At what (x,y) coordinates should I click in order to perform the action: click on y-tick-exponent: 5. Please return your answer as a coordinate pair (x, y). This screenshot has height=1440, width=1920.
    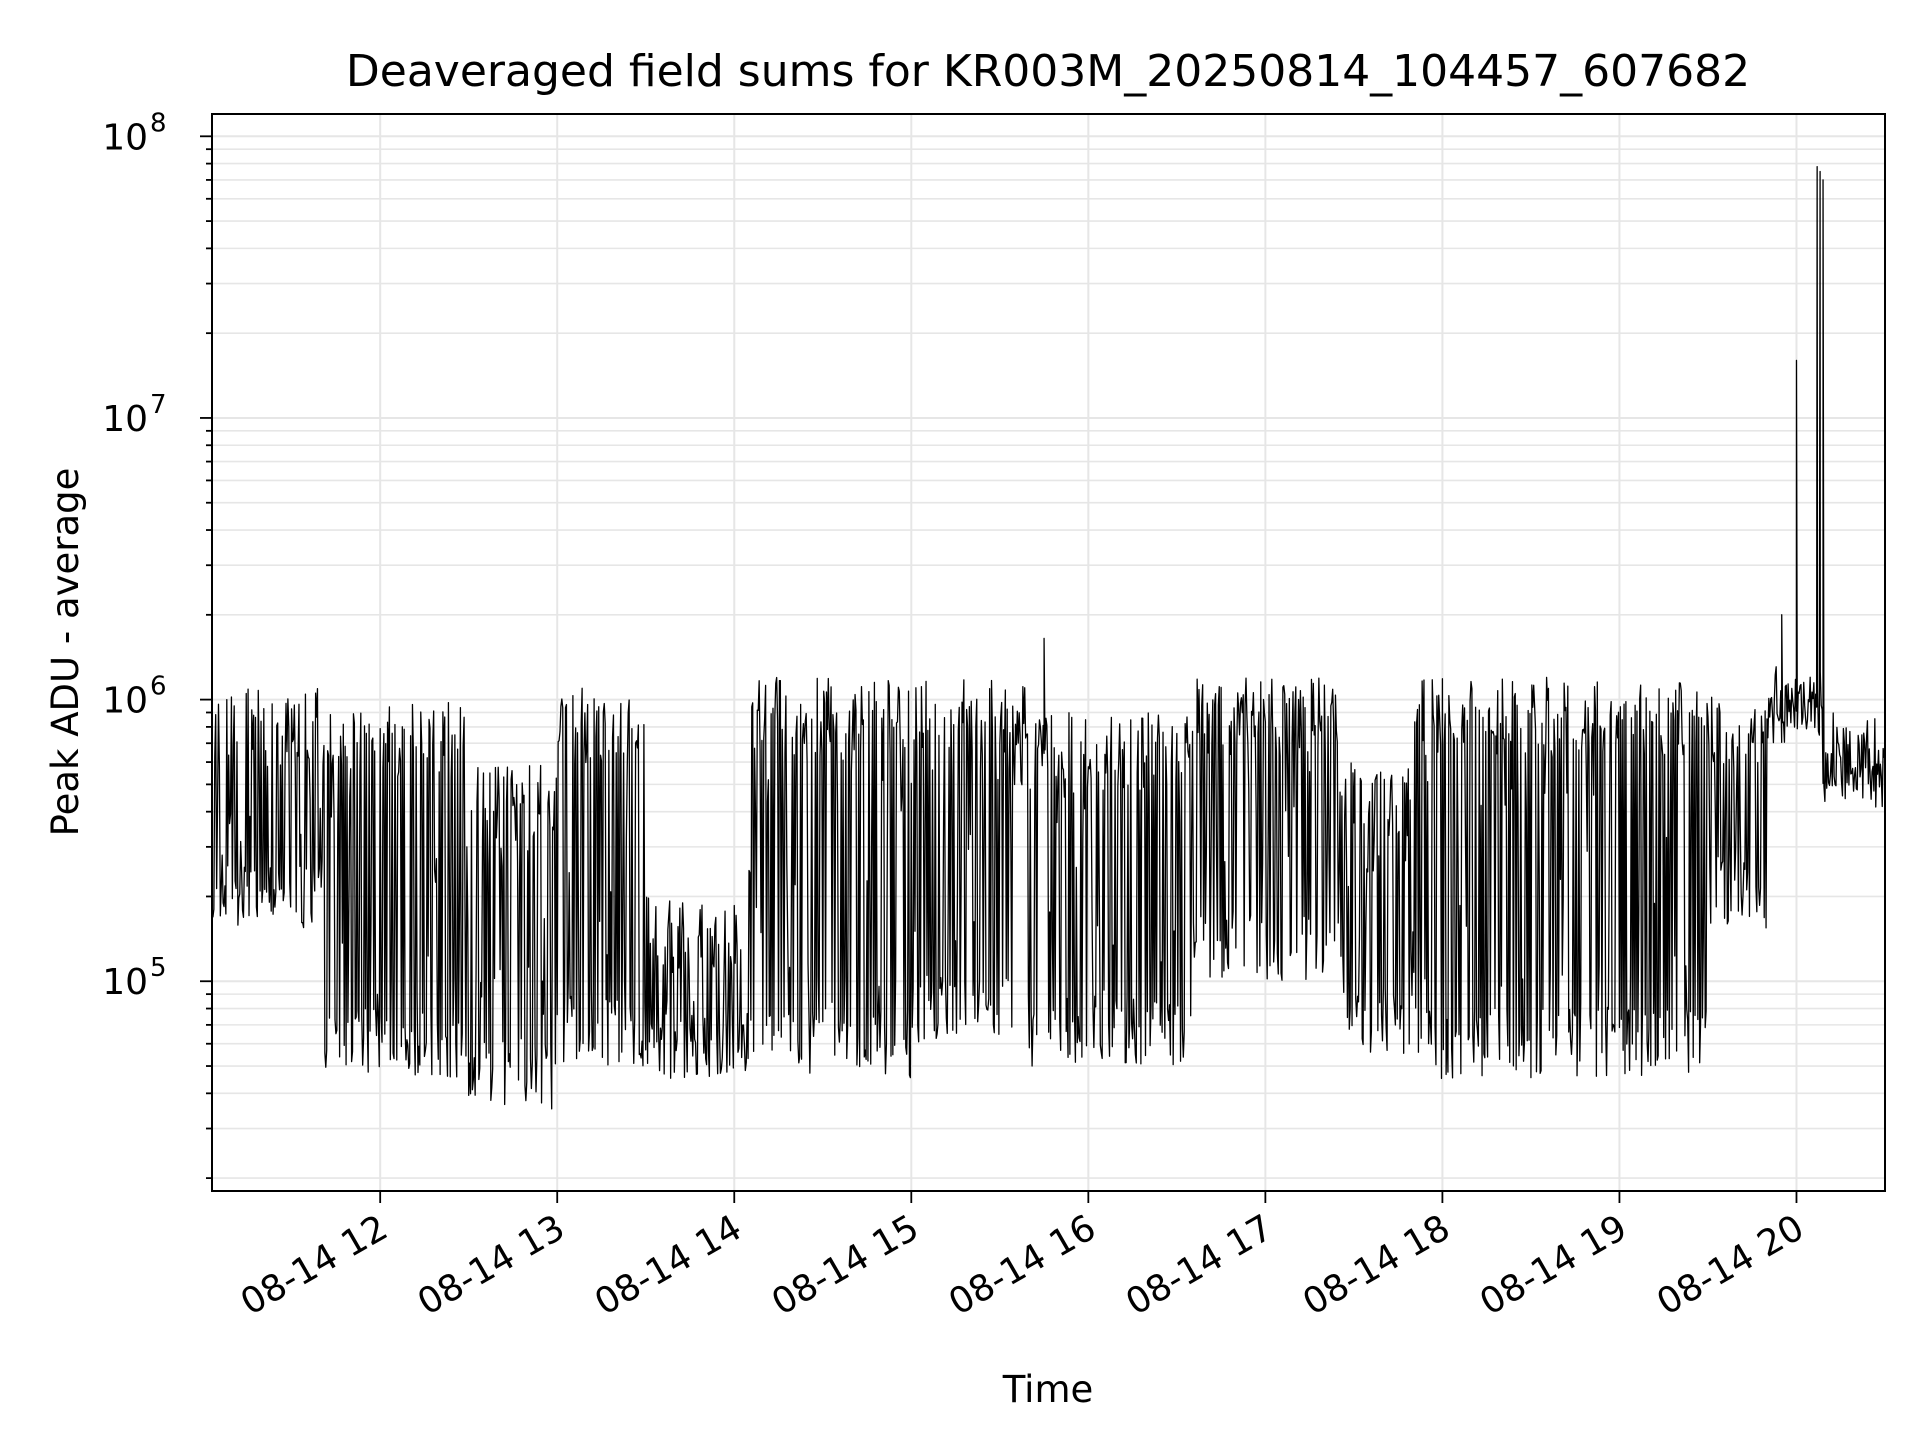
    Looking at the image, I should click on (158, 968).